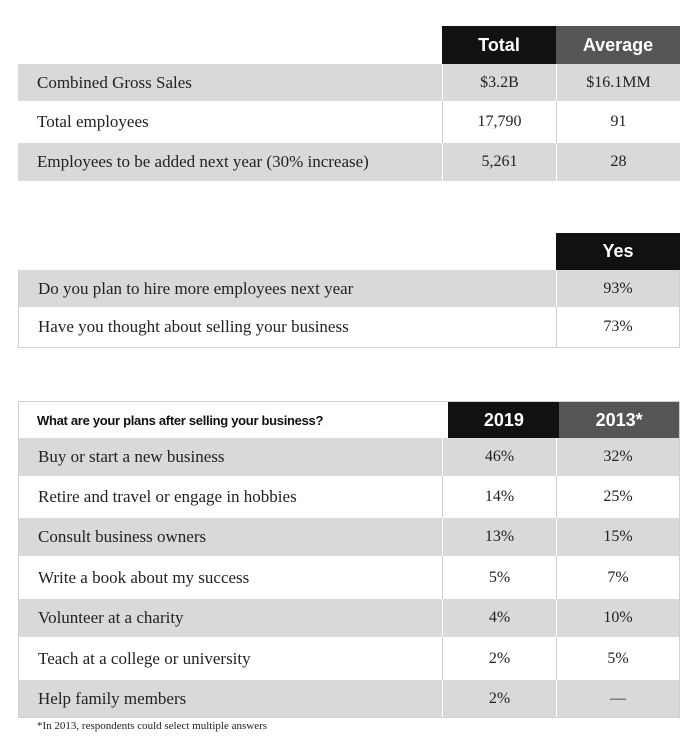  What do you see at coordinates (499, 162) in the screenshot?
I see `total-value: 5,261` at bounding box center [499, 162].